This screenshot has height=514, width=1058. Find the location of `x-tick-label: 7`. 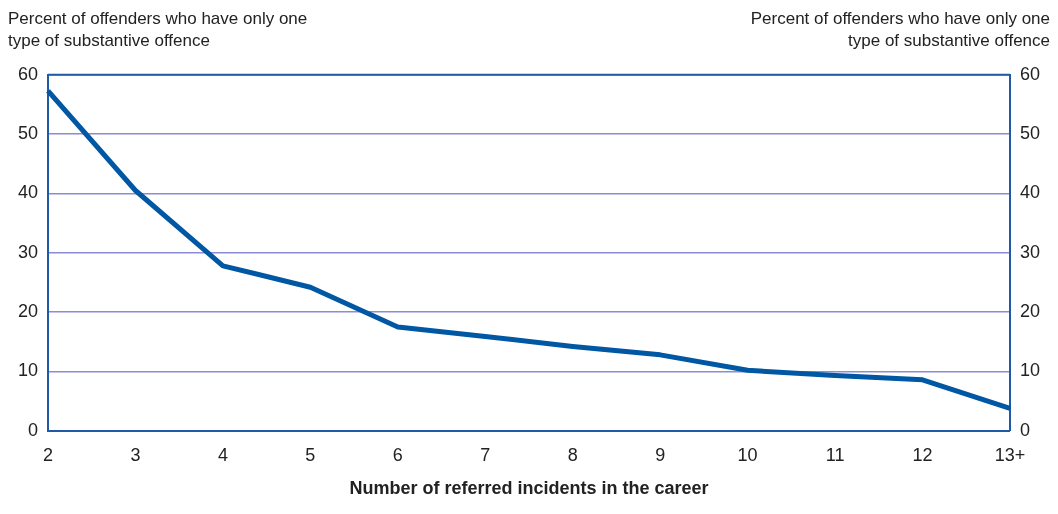

x-tick-label: 7 is located at coordinates (485, 454).